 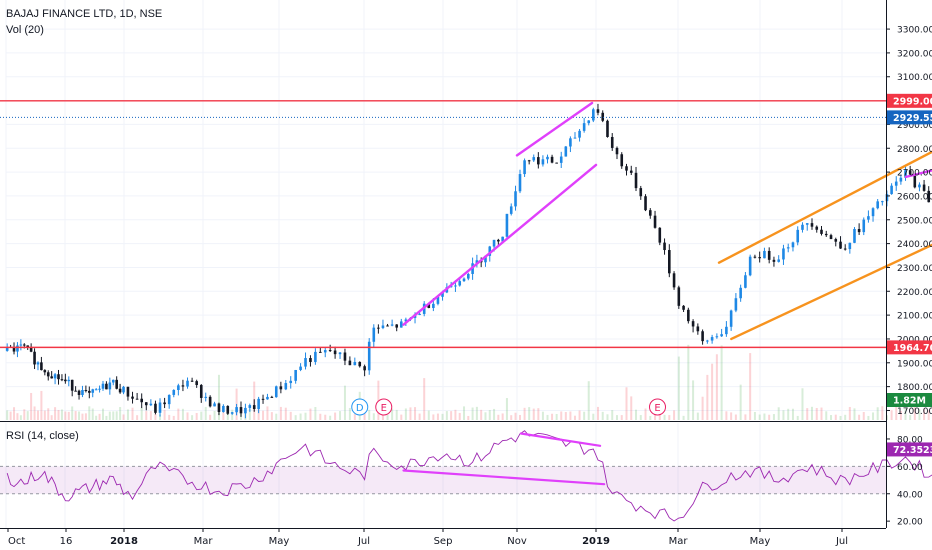 What do you see at coordinates (912, 348) in the screenshot?
I see `price-label-text: 1964.70` at bounding box center [912, 348].